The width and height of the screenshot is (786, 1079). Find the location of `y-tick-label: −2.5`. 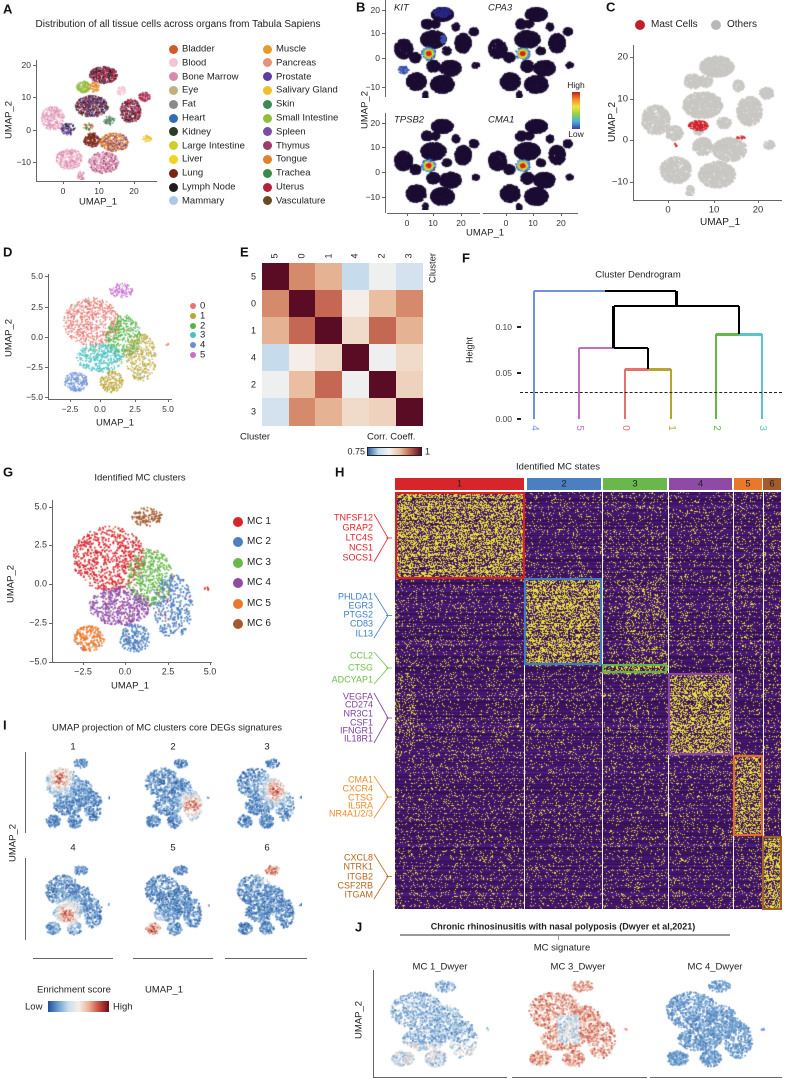

y-tick-label: −2.5 is located at coordinates (38, 622).